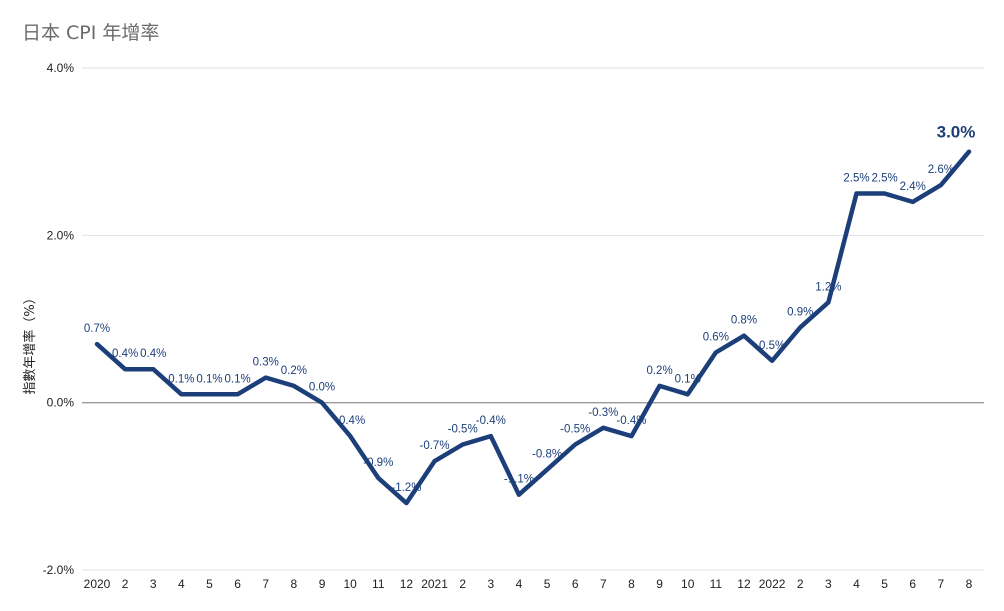 The width and height of the screenshot is (1004, 611). I want to click on data-label: -1.2%, so click(406, 488).